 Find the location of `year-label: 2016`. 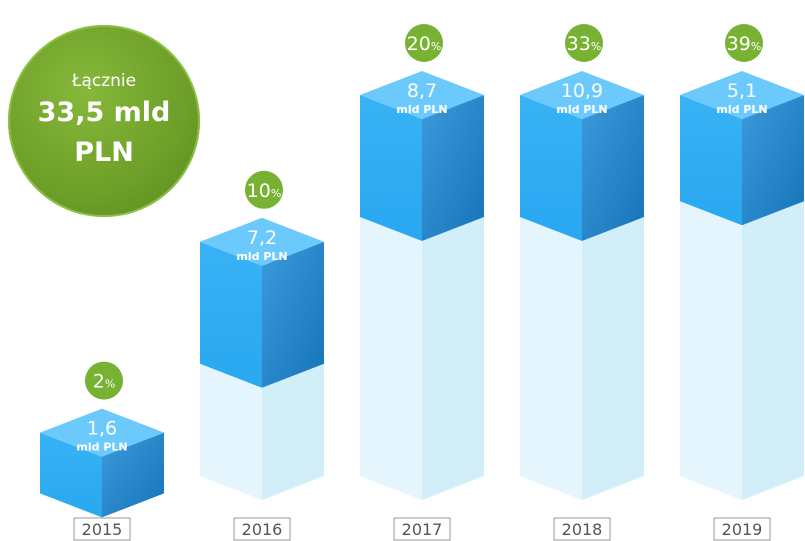

year-label: 2016 is located at coordinates (262, 529).